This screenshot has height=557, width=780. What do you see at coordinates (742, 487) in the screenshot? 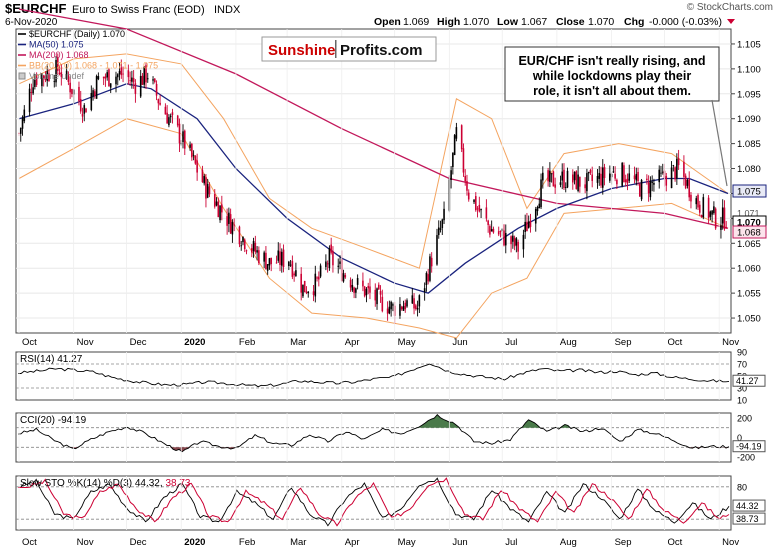
I see `y-tick-label: 80` at bounding box center [742, 487].